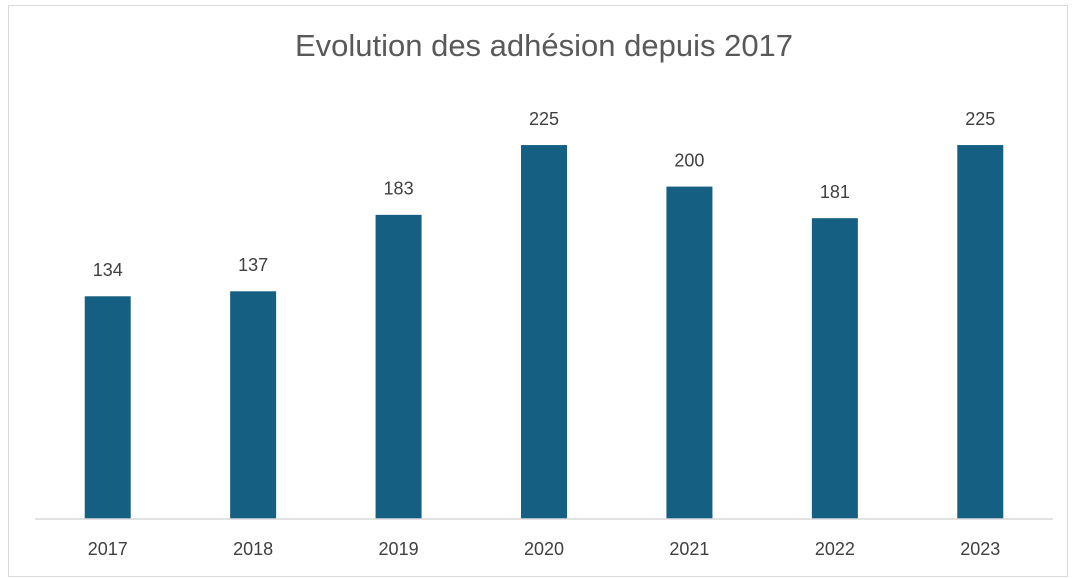 The height and width of the screenshot is (578, 1075). Describe the element at coordinates (544, 45) in the screenshot. I see `chart-title: Evolution des adhésion depuis 2017` at that location.